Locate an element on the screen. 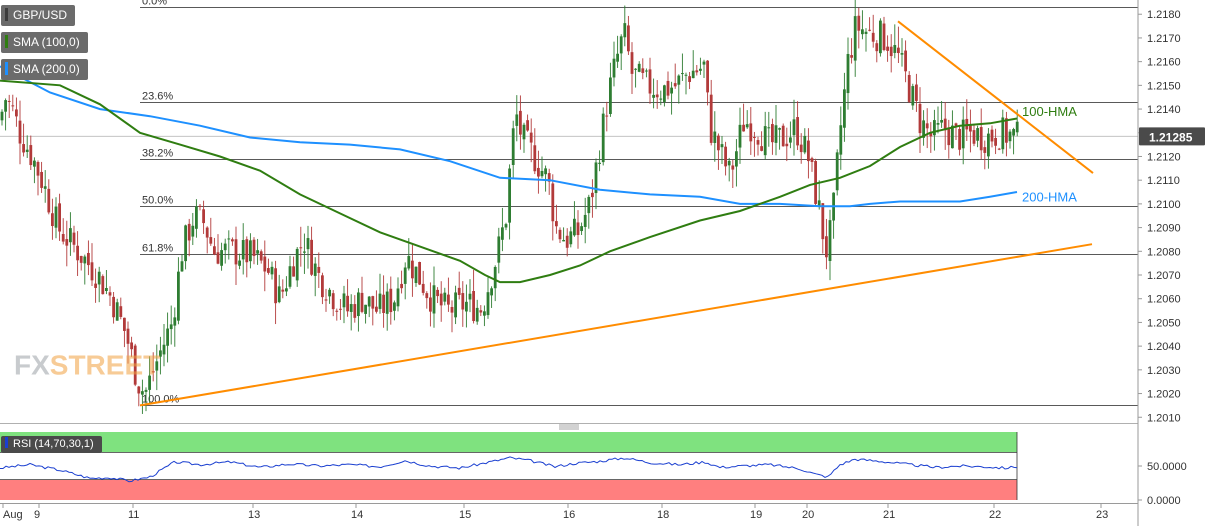  time-tick-label: 20 is located at coordinates (808, 515).